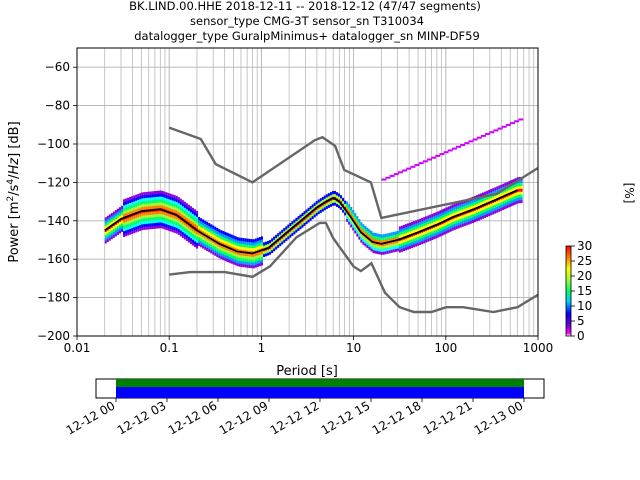 This screenshot has width=640, height=480. Describe the element at coordinates (53, 221) in the screenshot. I see `y-tick-label: −140` at that location.